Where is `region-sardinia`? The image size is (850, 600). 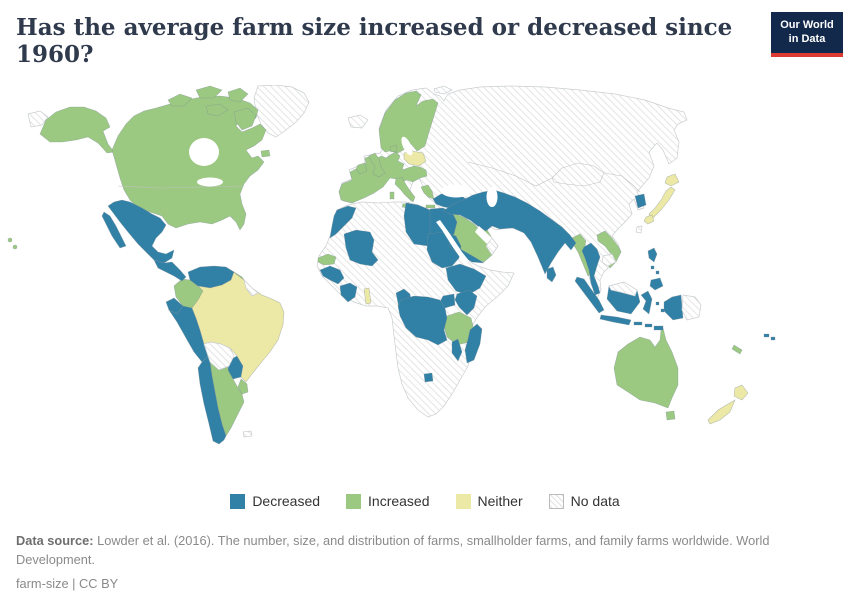
region-sardinia is located at coordinates (392, 195).